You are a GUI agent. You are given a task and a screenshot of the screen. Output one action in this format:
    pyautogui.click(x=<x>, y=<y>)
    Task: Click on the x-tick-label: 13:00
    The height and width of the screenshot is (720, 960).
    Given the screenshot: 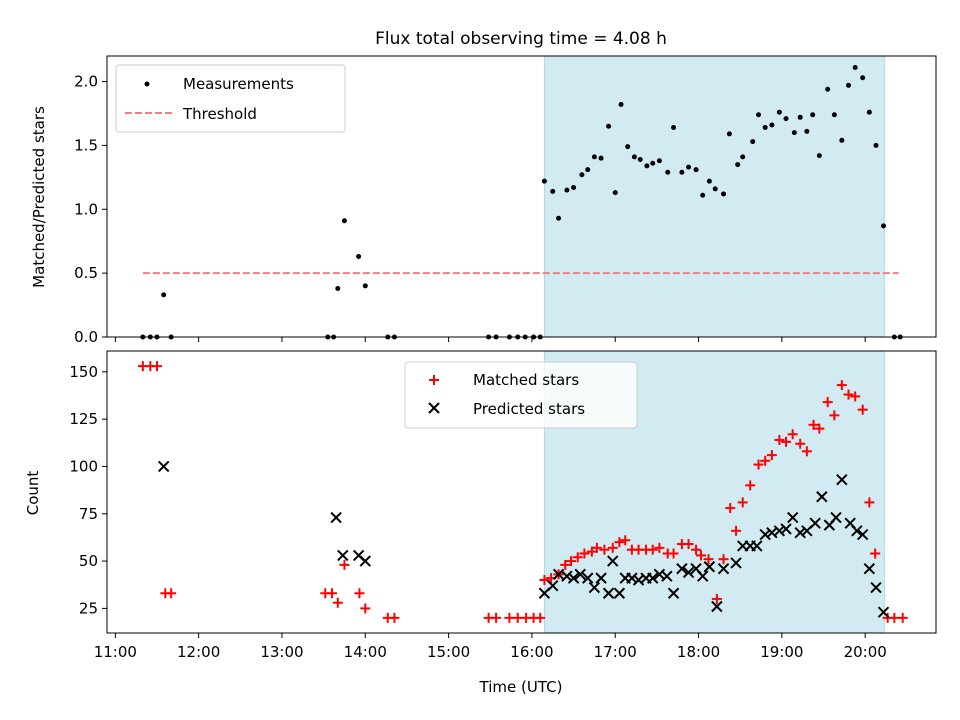 What is the action you would take?
    pyautogui.click(x=281, y=652)
    